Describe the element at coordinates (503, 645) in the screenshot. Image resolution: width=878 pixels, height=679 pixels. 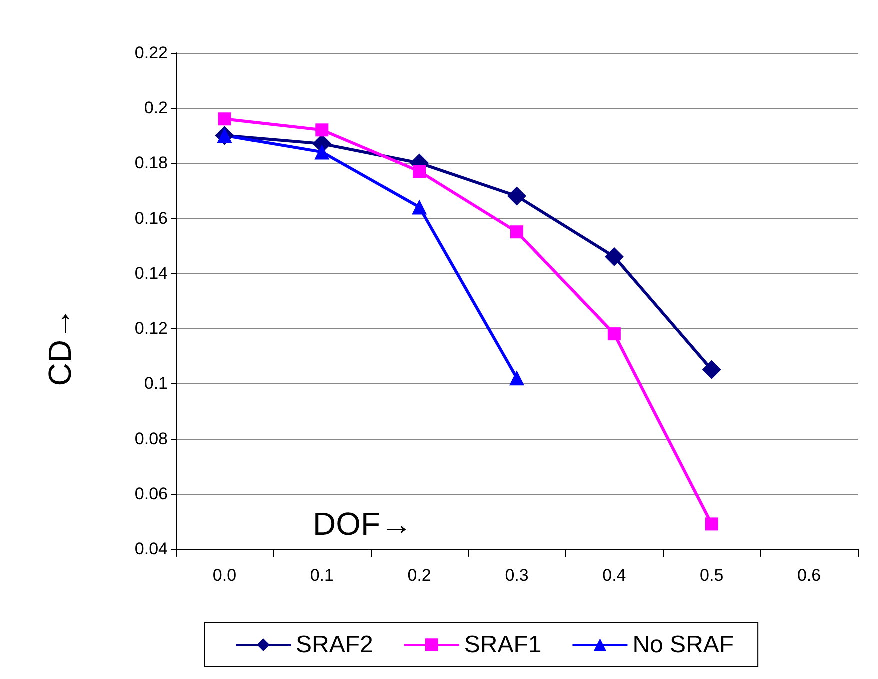
I see `legend-label: SRAF1` at that location.